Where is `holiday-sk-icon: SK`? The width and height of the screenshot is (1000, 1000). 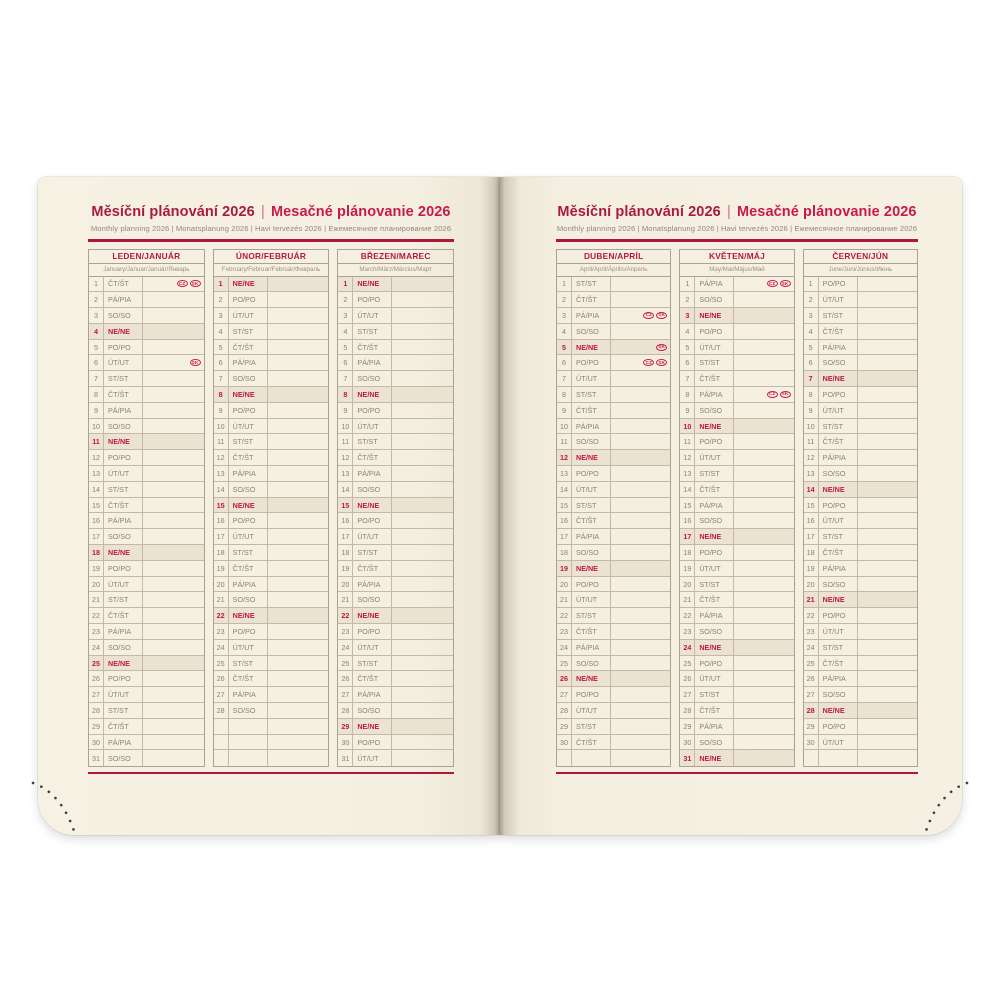
holiday-sk-icon: SK is located at coordinates (662, 347).